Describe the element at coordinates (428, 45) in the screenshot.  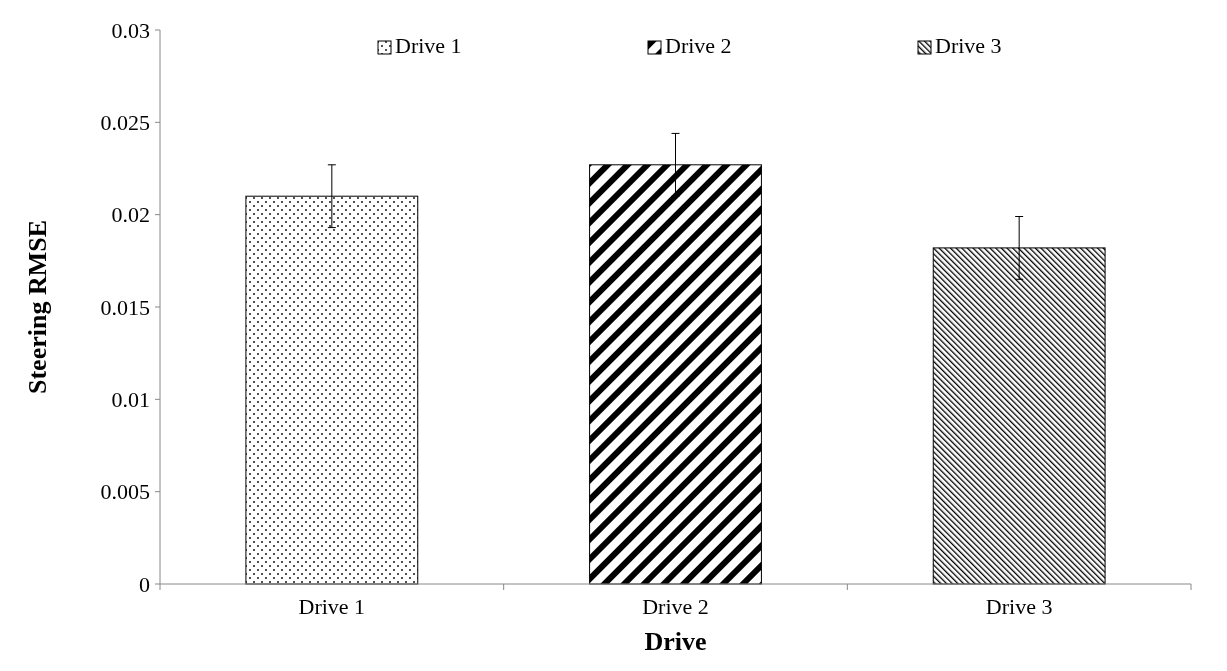
I see `legend-label: Drive 1` at that location.